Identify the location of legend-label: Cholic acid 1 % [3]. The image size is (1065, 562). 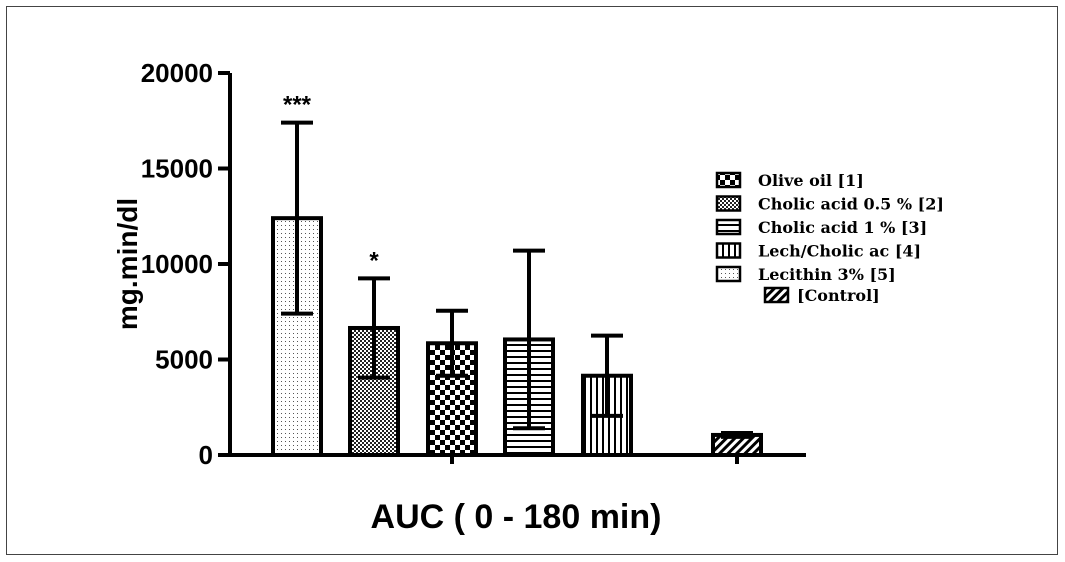
(842, 227).